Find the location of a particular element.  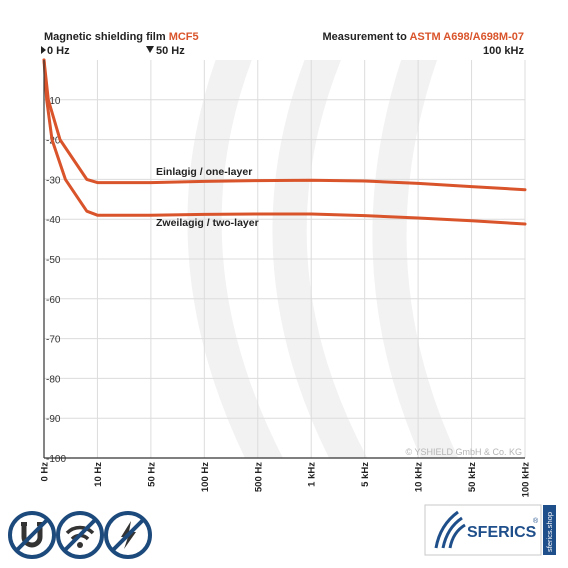

marker-0hz: 0 Hz is located at coordinates (55, 51).